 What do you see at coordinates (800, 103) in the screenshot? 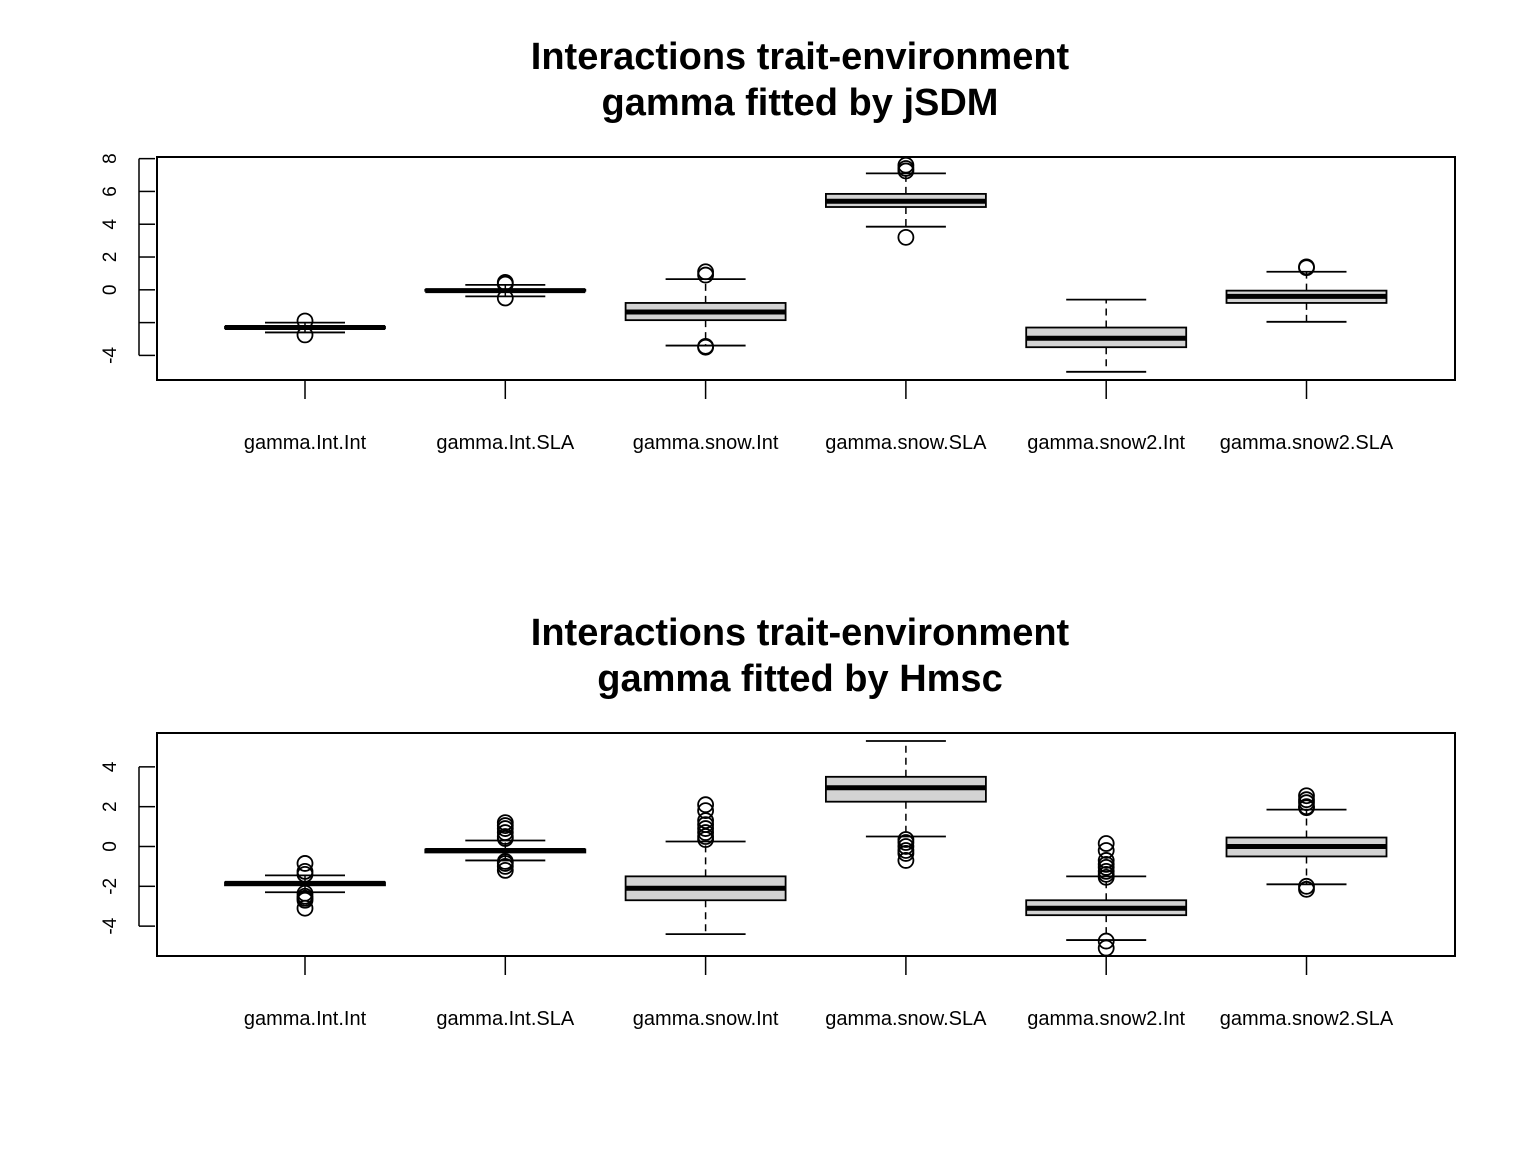
I see `chart-title-line: gamma fitted by jSDM` at bounding box center [800, 103].